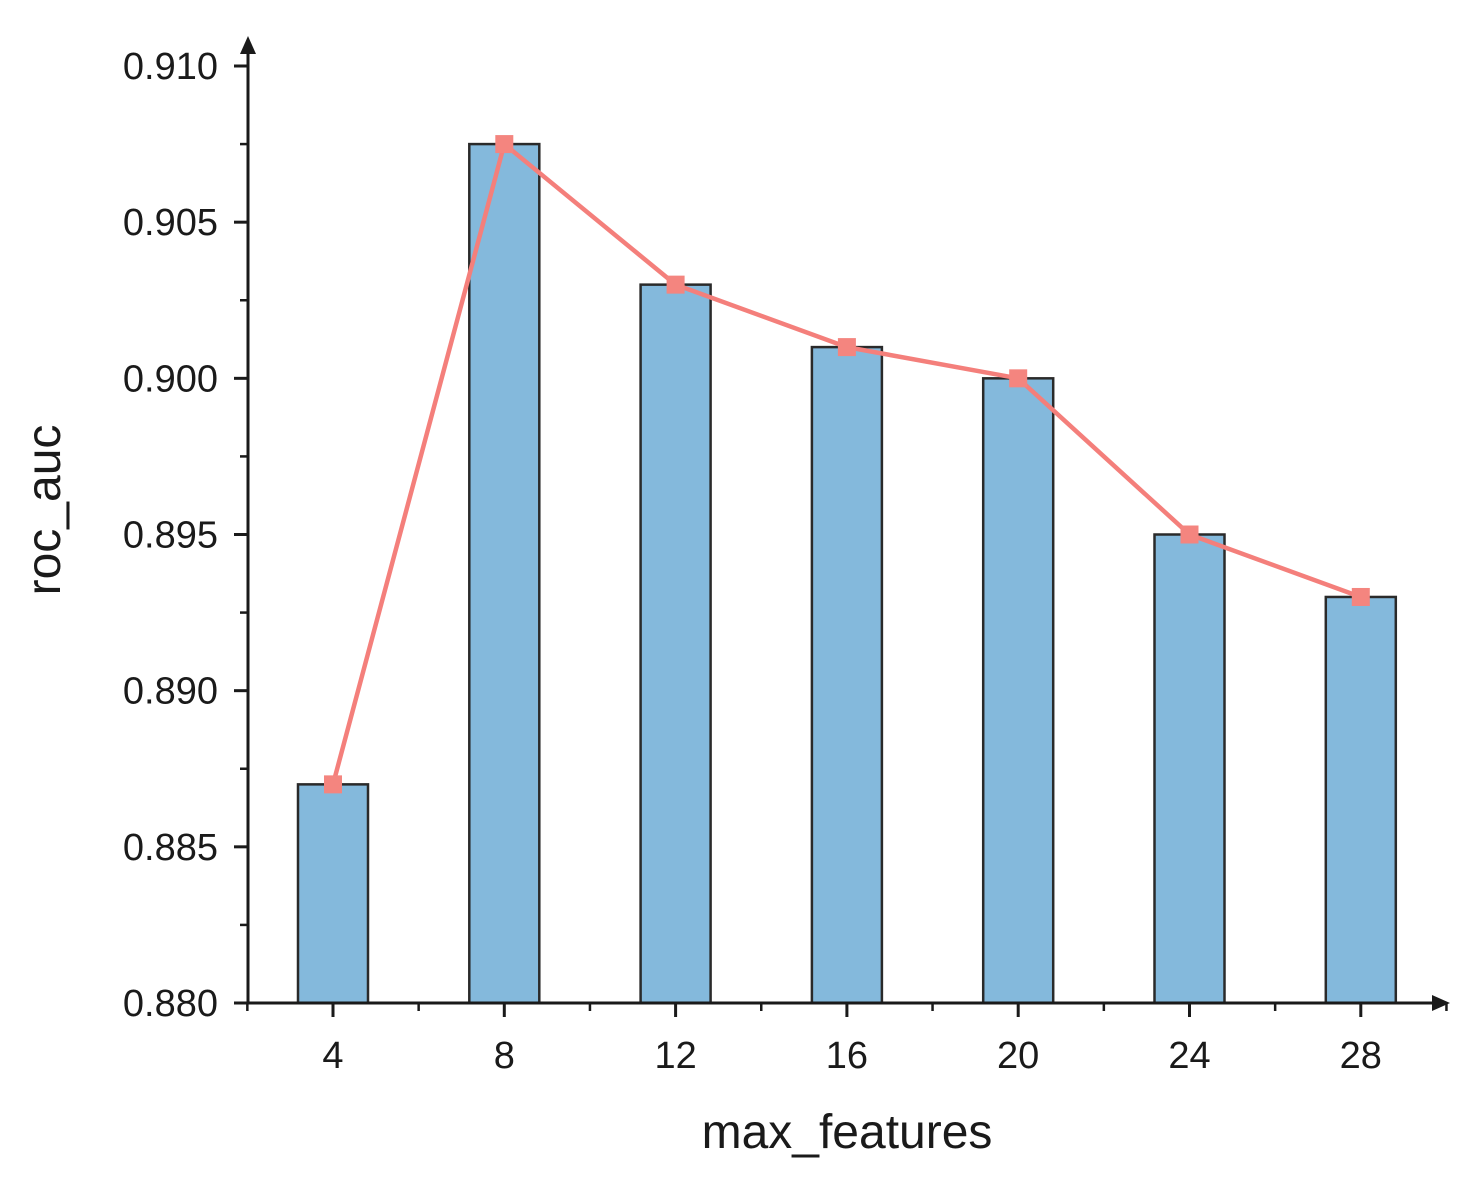 Image resolution: width=1476 pixels, height=1198 pixels. Describe the element at coordinates (170, 379) in the screenshot. I see `y-tick-label: 0.900` at that location.